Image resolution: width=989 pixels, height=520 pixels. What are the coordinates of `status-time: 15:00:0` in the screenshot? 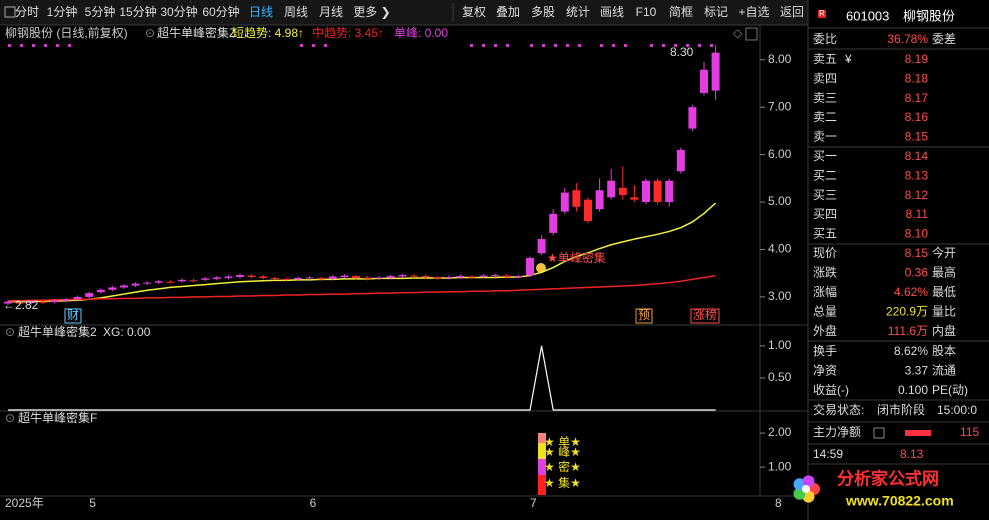 It's located at (957, 410).